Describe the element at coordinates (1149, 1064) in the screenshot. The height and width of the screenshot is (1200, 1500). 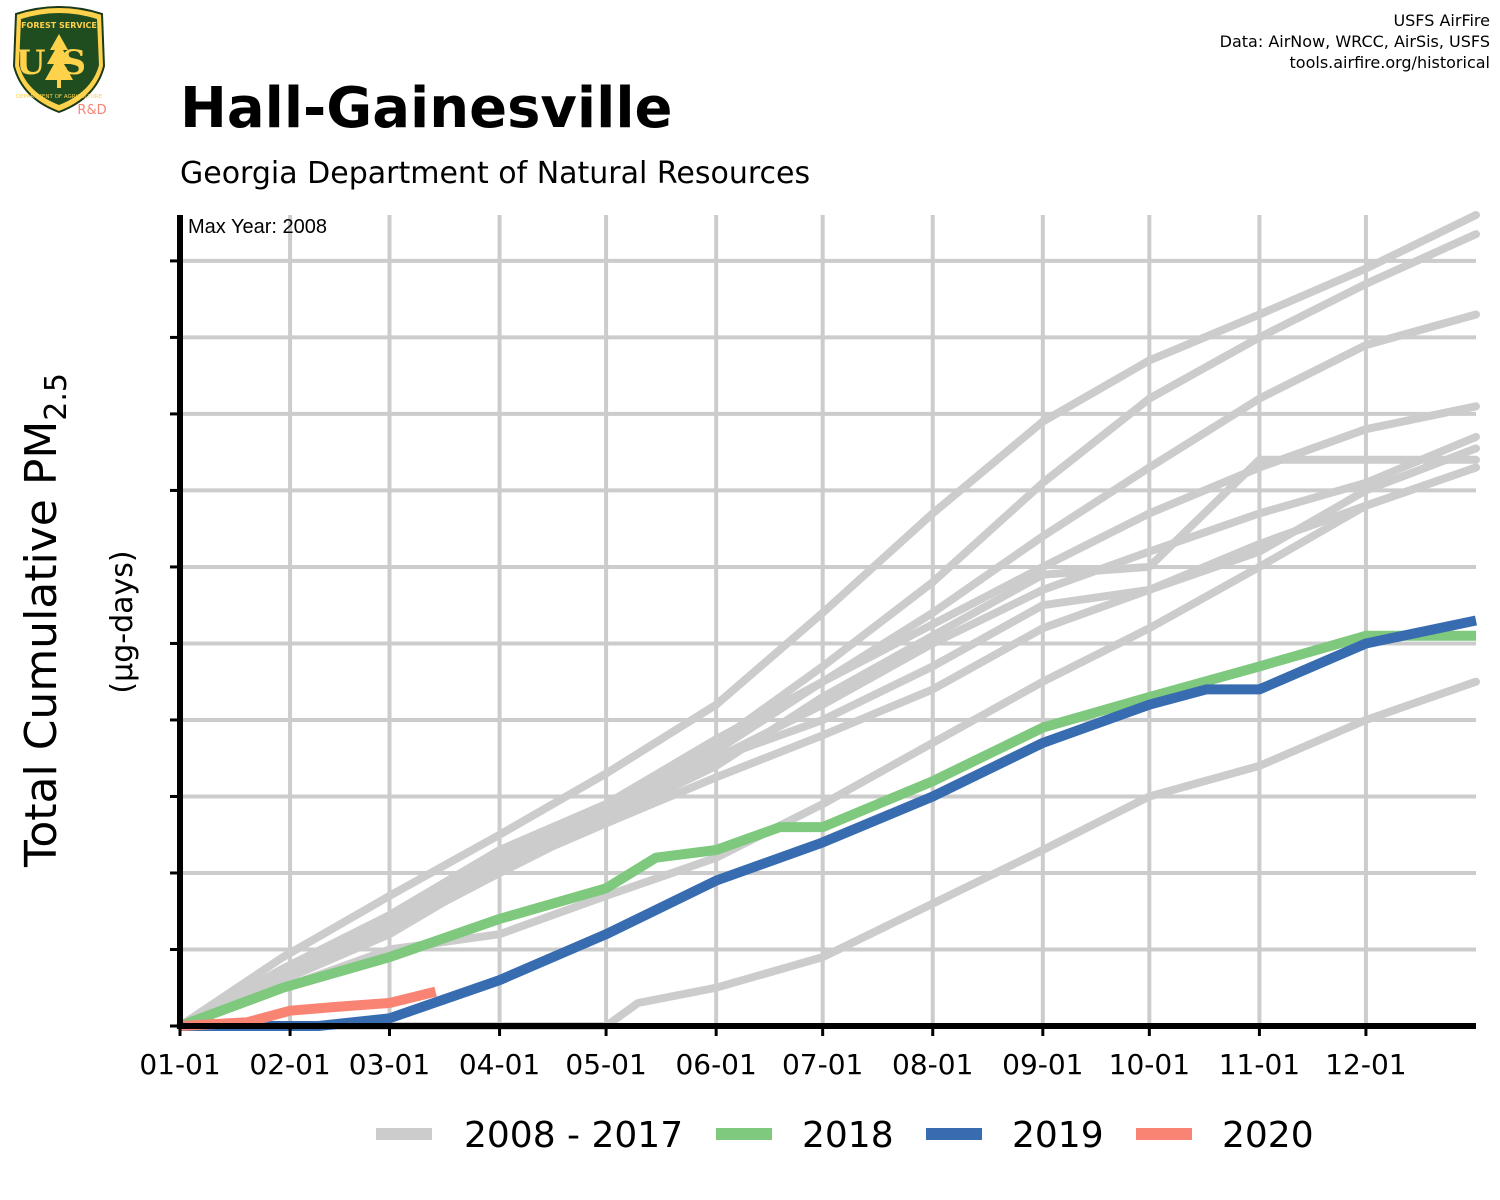
I see `x-tick-label: 10-01` at that location.